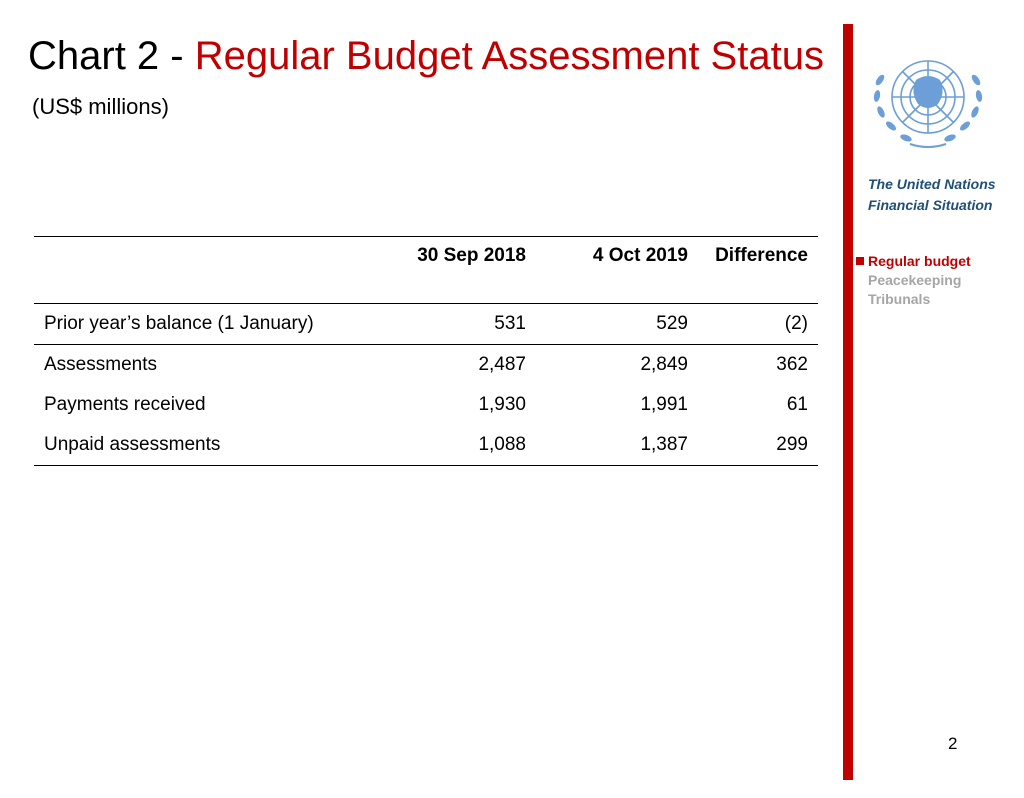 This screenshot has width=1024, height=798. I want to click on sidebar-title: The United Nations Financial Situation, so click(932, 195).